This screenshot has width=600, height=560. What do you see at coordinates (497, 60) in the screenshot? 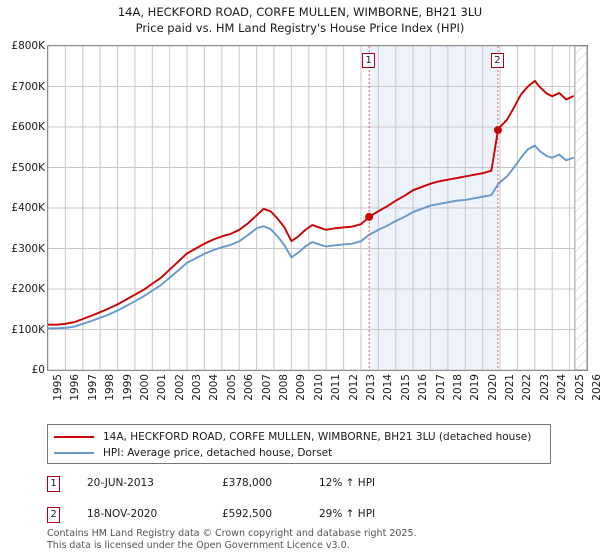
I see `annotation-flag-2: 2` at bounding box center [497, 60].